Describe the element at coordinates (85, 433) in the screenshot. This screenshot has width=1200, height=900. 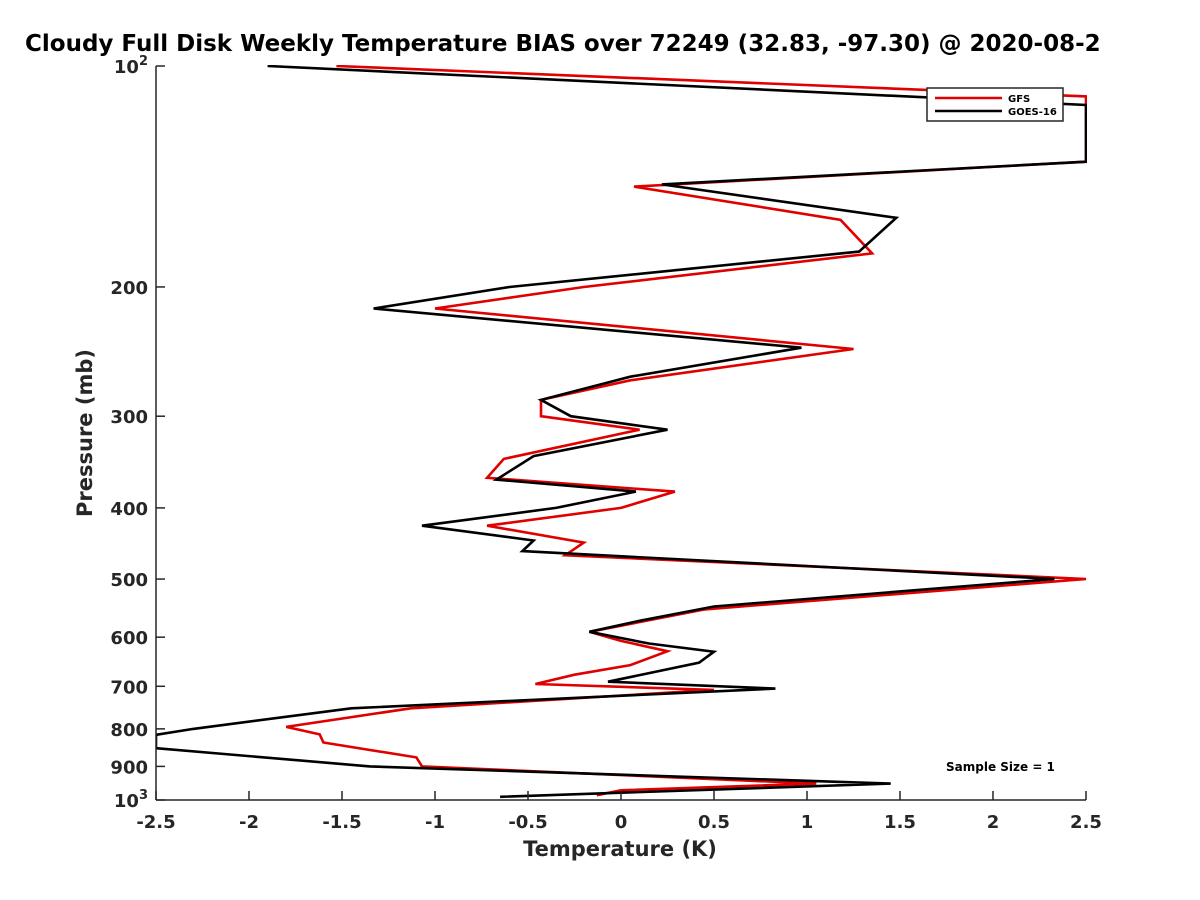
I see `y-axis-label: Pressure (mb)` at that location.